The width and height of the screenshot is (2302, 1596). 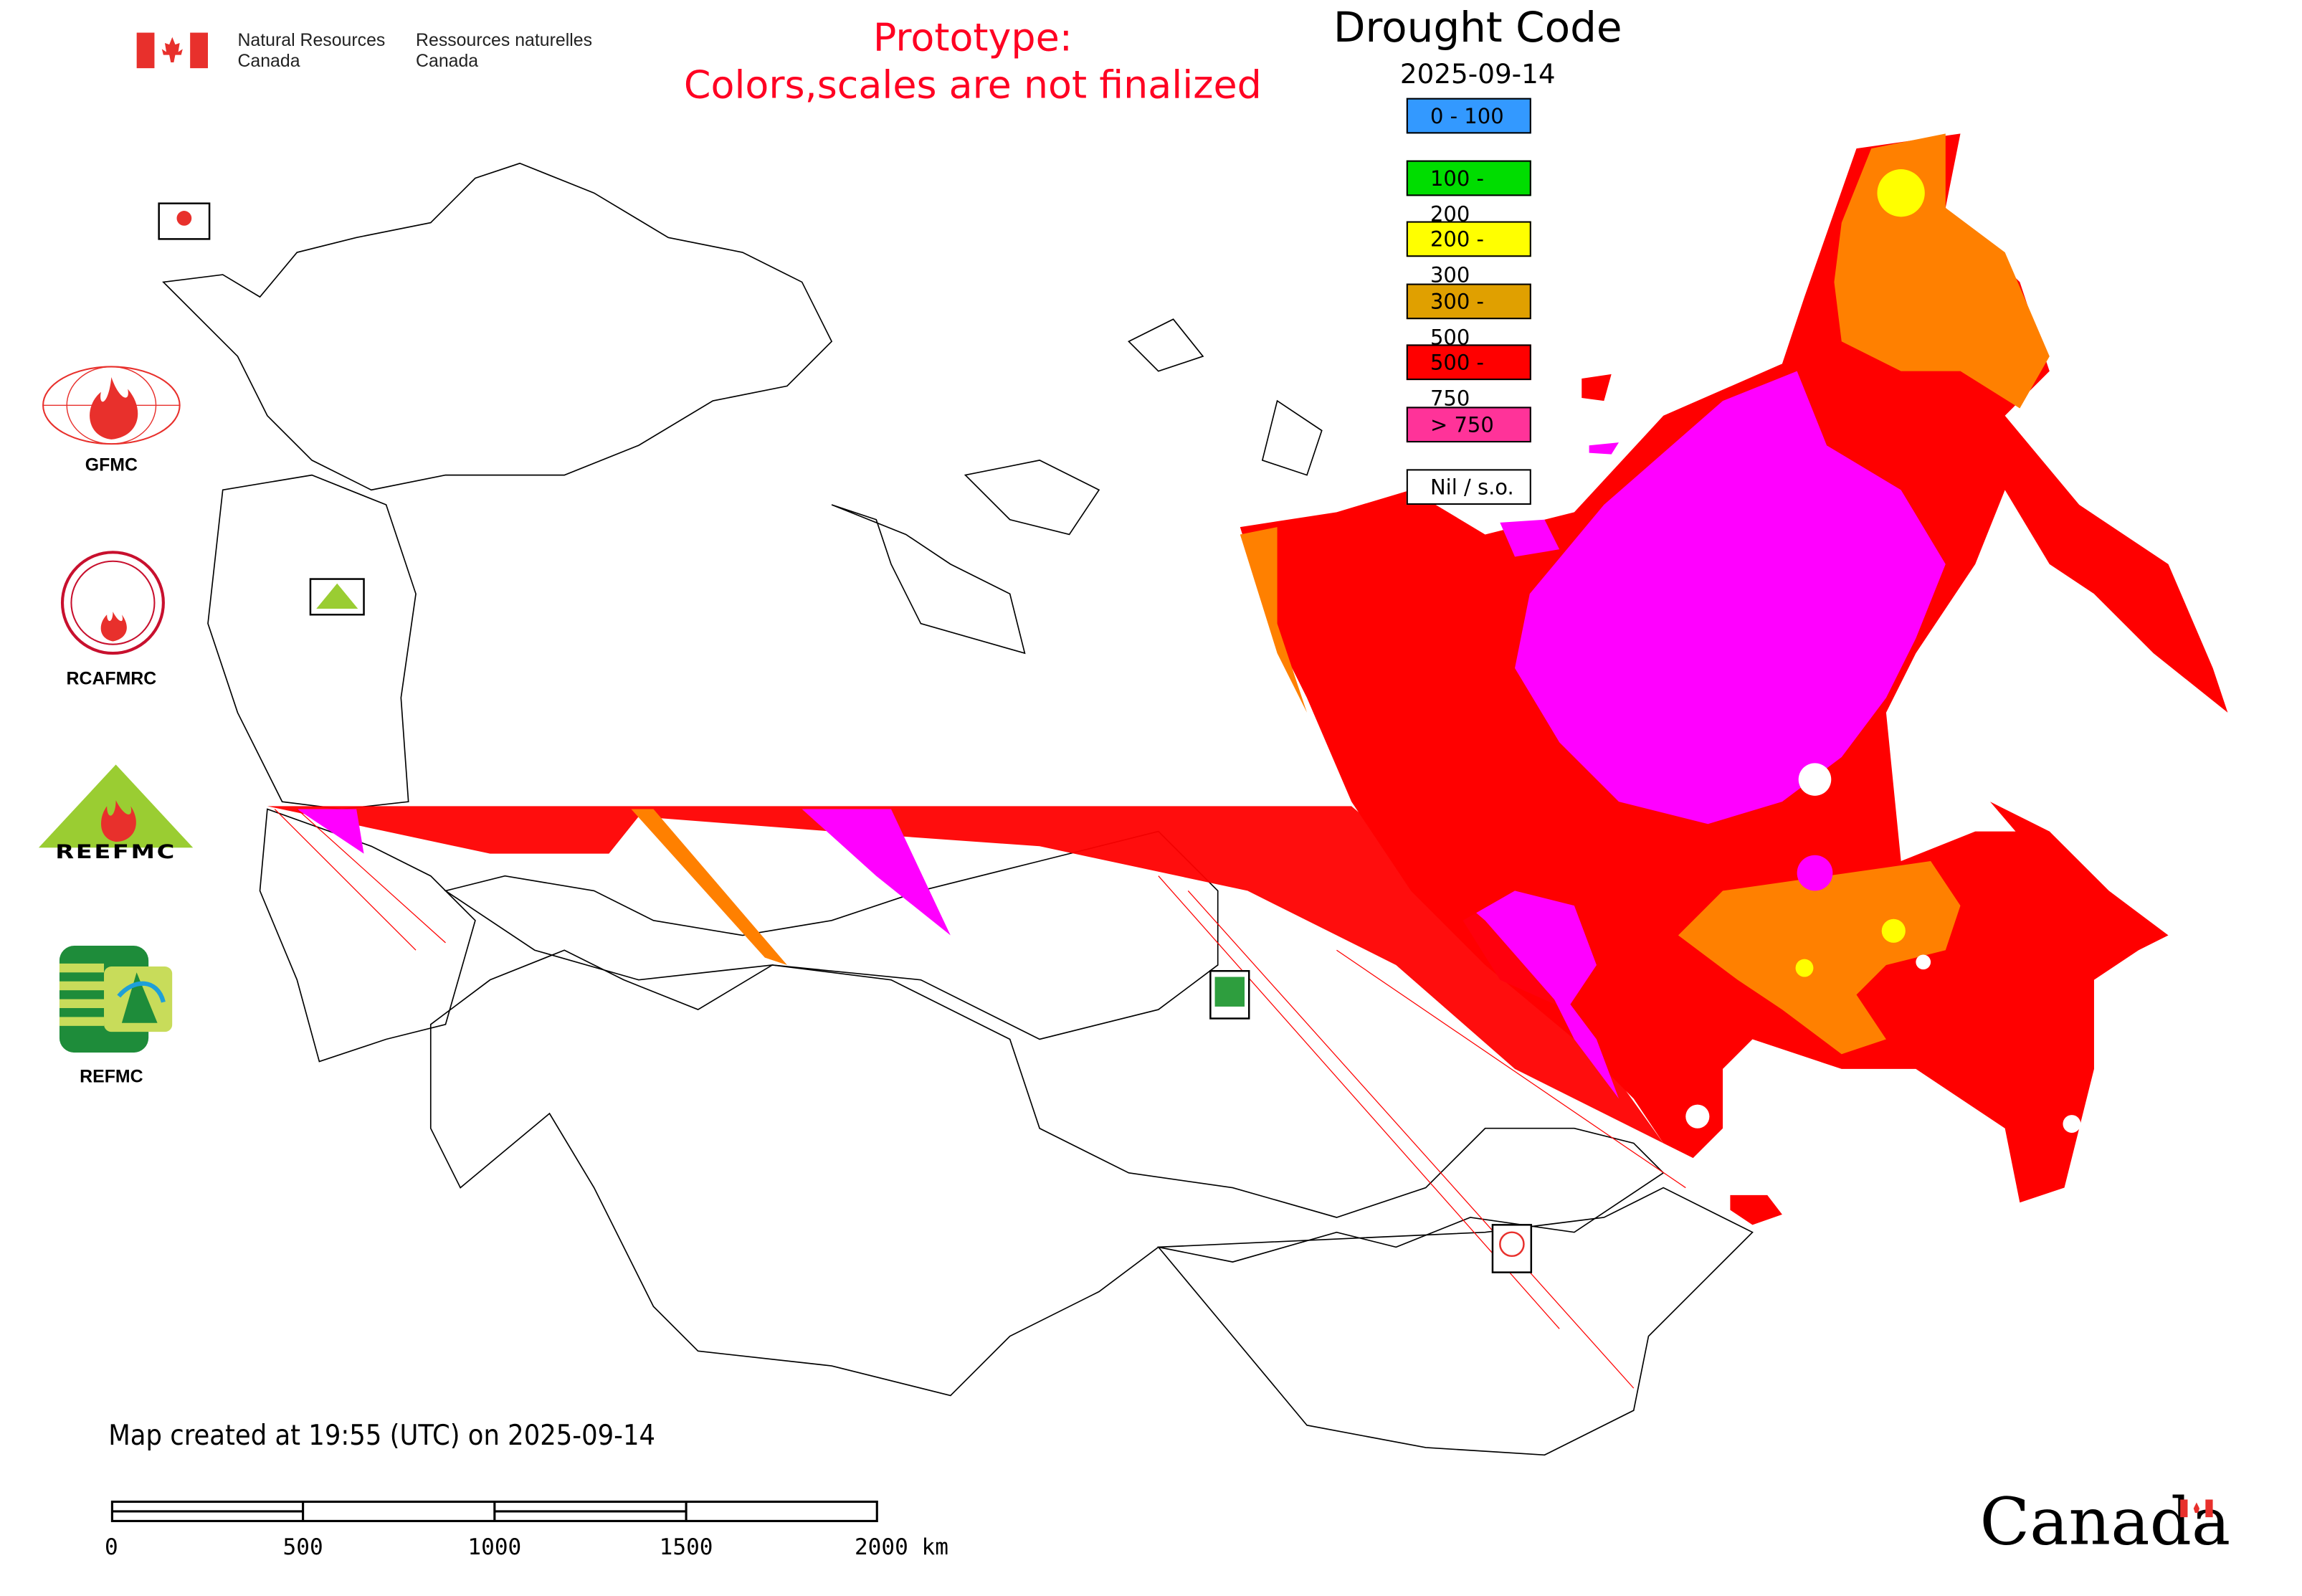 What do you see at coordinates (504, 40) in the screenshot?
I see `agency-fr-line1: Ressources naturelles` at bounding box center [504, 40].